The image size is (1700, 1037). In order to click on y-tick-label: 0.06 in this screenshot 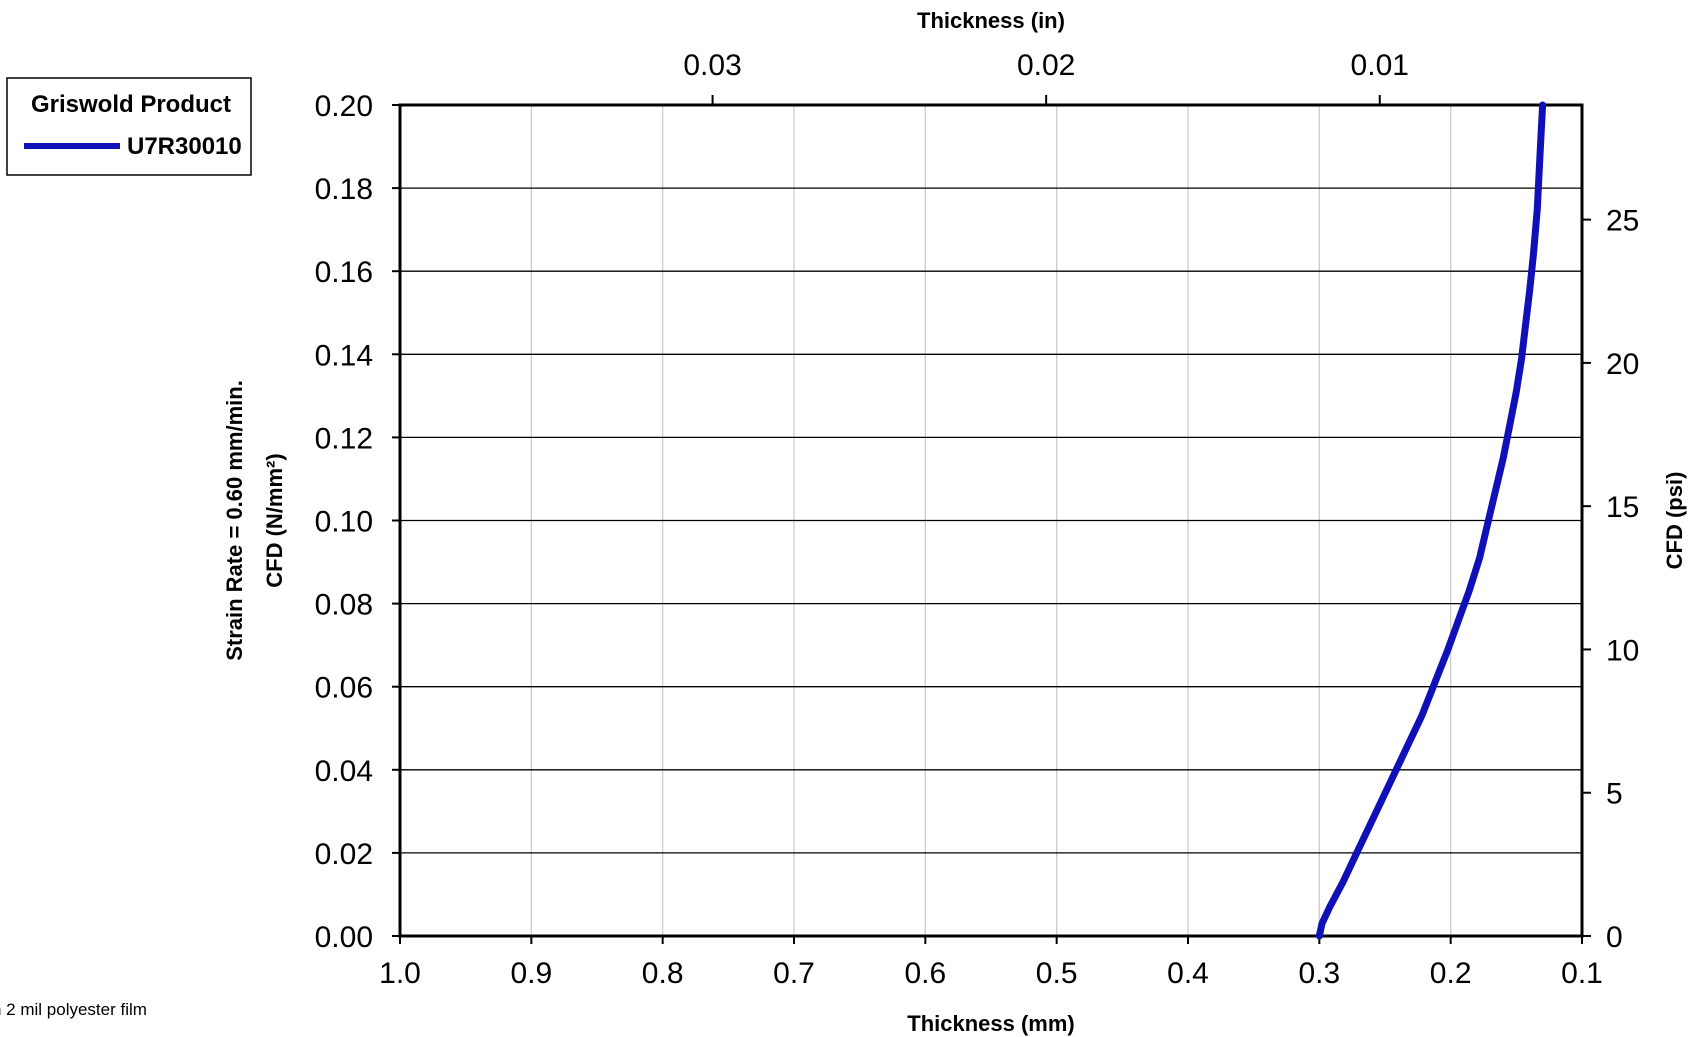, I will do `click(344, 688)`.